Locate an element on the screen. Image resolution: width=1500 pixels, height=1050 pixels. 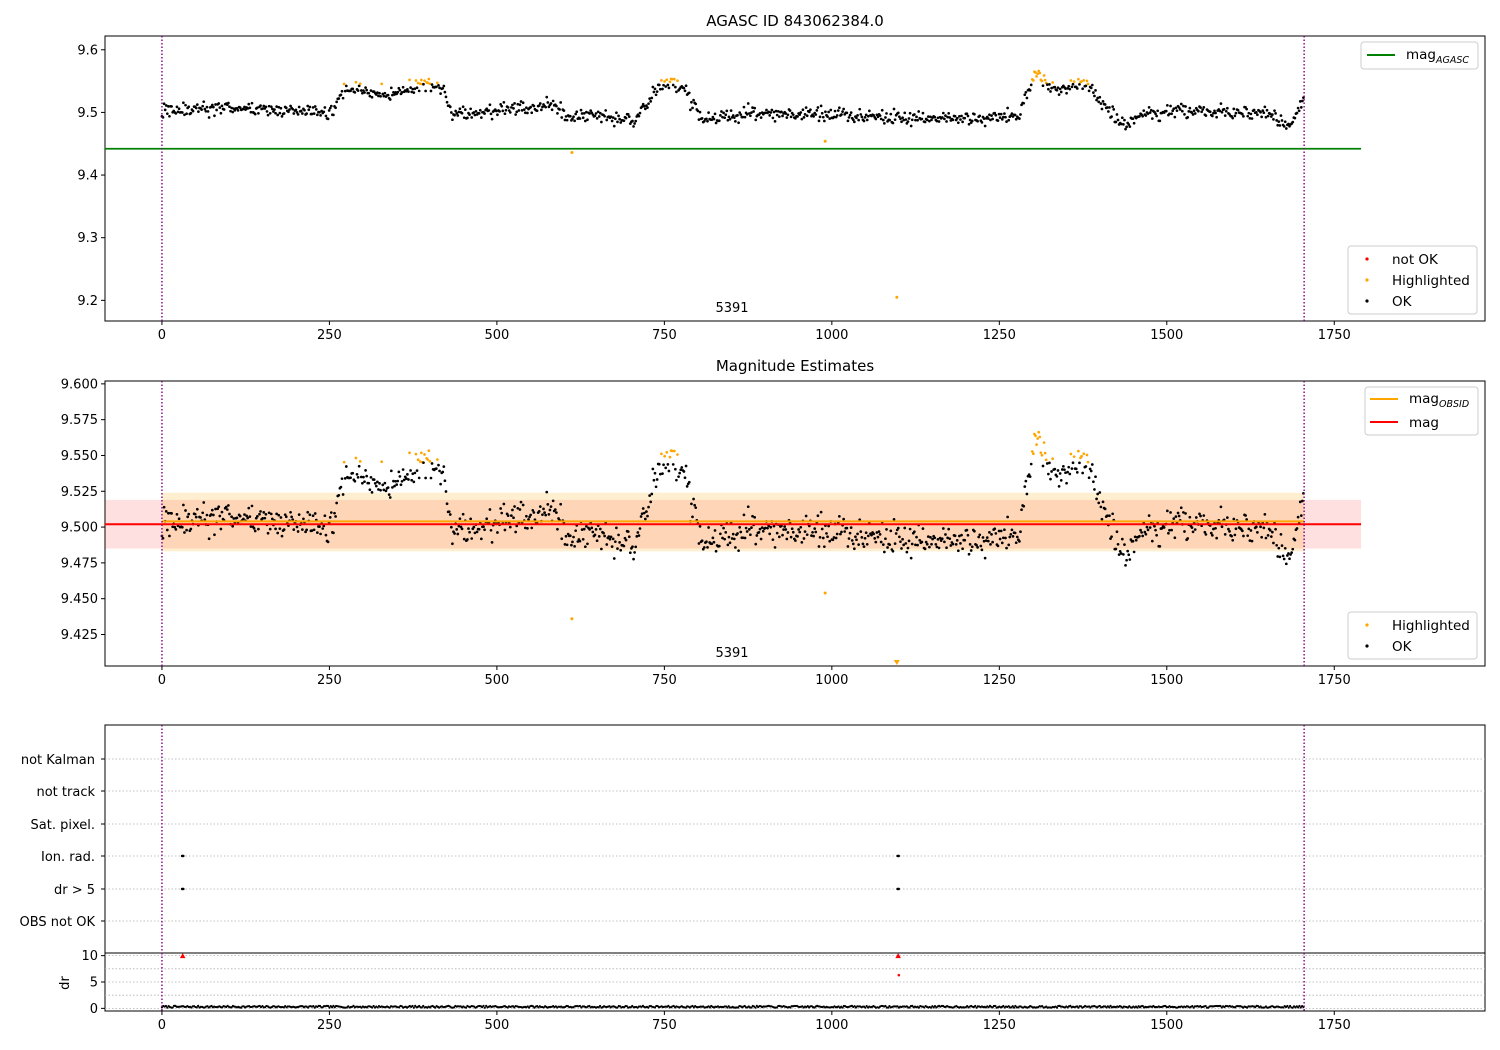
flag-label-not-kalman: not Kalman is located at coordinates (58, 760).